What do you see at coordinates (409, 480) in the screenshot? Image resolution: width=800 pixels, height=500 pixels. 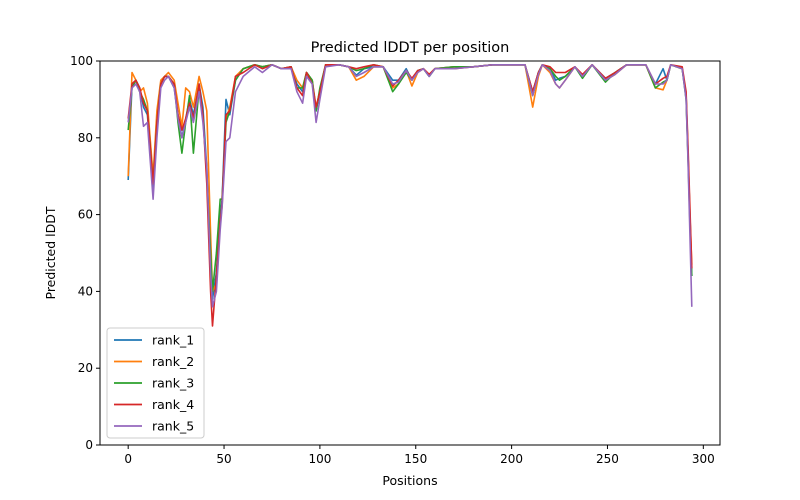 I see `x-axis-label: Positions` at bounding box center [409, 480].